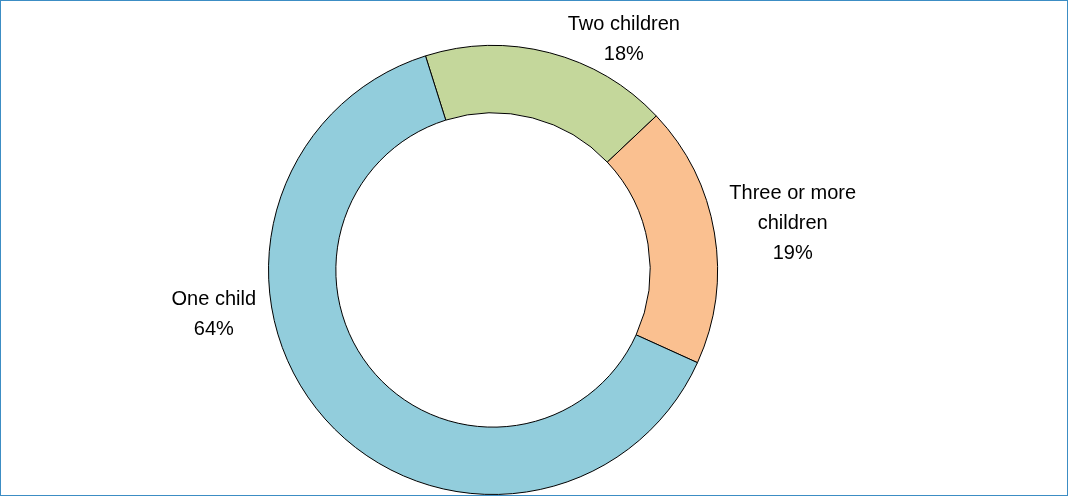  What do you see at coordinates (214, 298) in the screenshot?
I see `slice-label: One child` at bounding box center [214, 298].